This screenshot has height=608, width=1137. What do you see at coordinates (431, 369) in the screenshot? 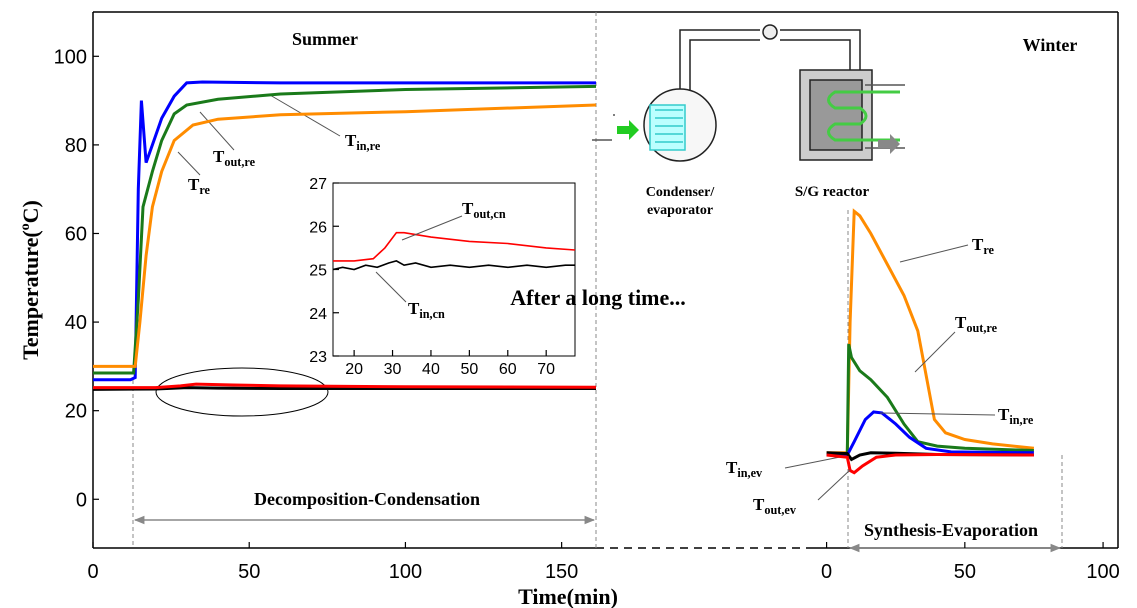
I see `x-tick-label: 40` at bounding box center [431, 369].